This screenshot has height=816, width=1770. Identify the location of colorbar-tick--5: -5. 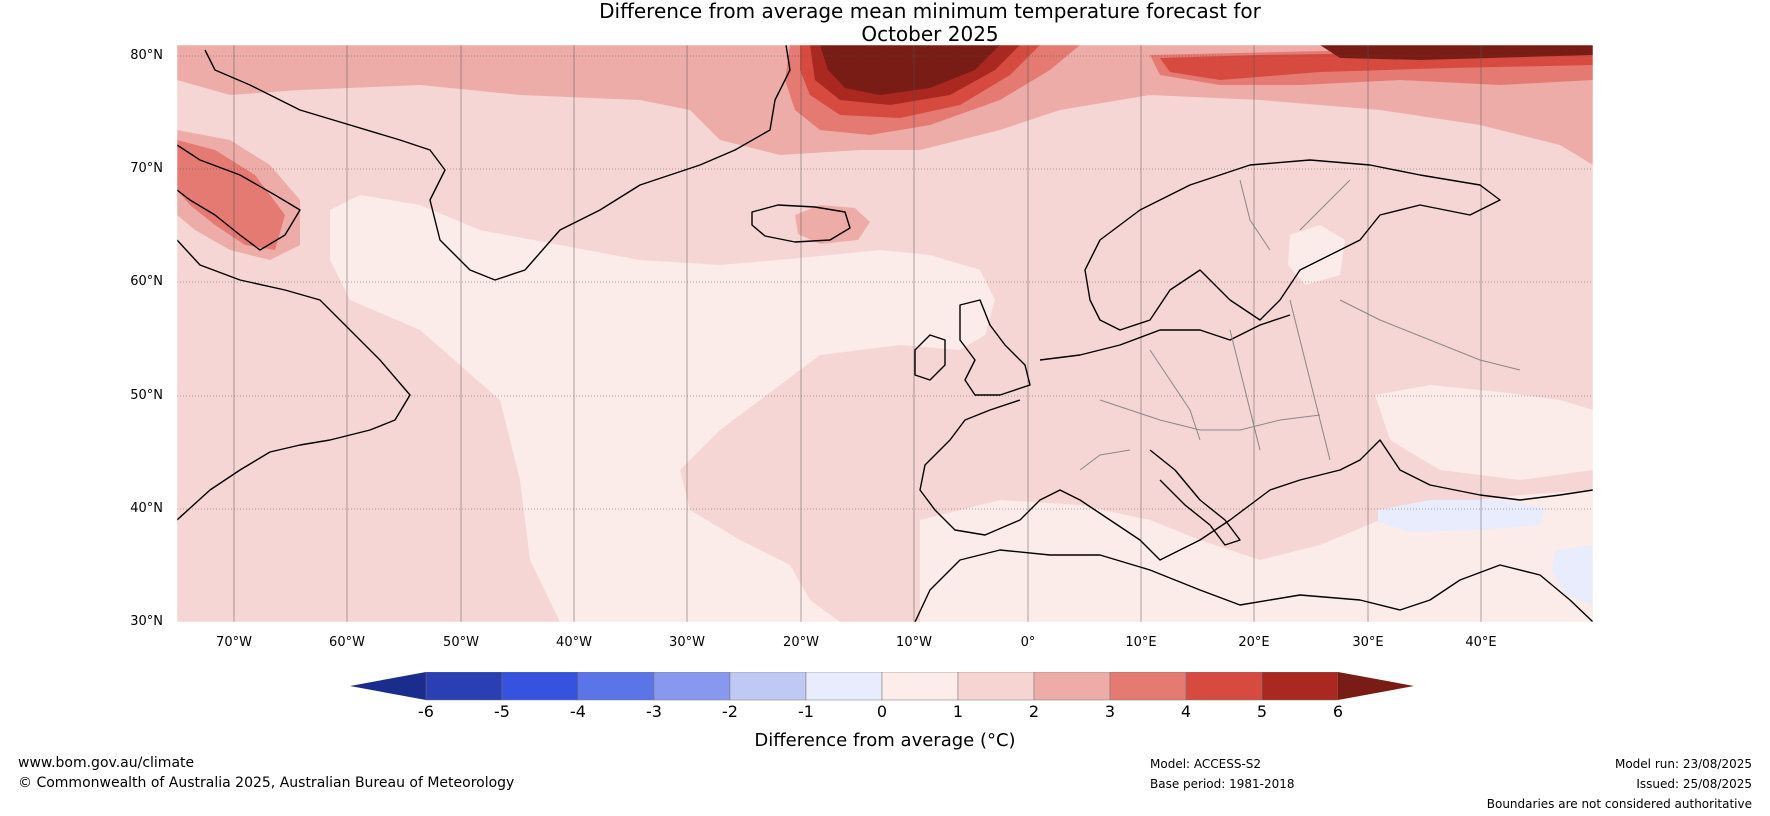
(502, 711).